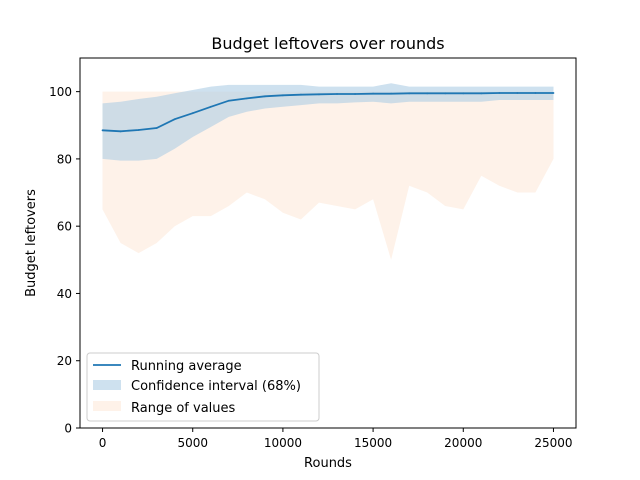 This screenshot has width=640, height=480. What do you see at coordinates (64, 260) in the screenshot?
I see `y-axis-ticks: 0 20 40 60 80 100` at bounding box center [64, 260].